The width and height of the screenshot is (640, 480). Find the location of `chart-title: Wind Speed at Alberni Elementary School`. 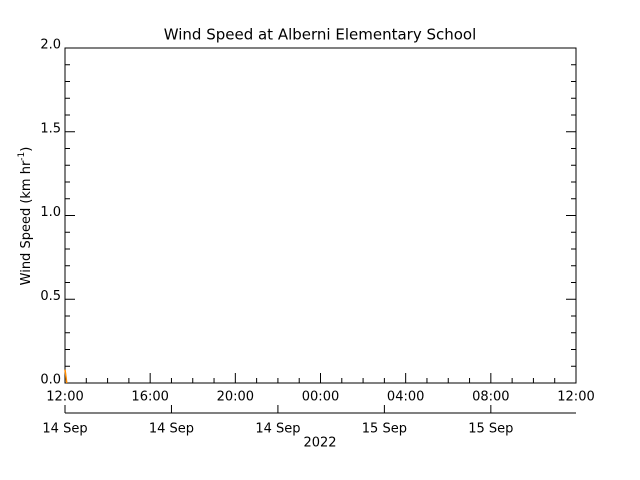

chart-title: Wind Speed at Alberni Elementary School is located at coordinates (320, 35).